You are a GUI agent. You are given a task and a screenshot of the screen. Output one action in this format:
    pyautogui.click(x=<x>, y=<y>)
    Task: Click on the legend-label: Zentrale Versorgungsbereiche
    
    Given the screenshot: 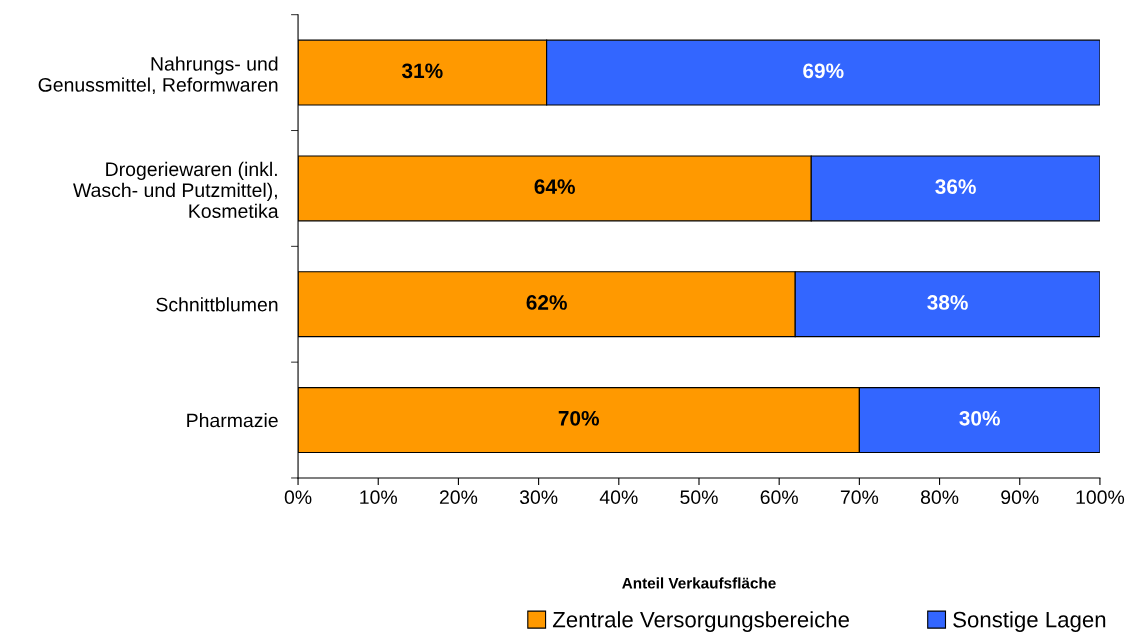 What is the action you would take?
    pyautogui.click(x=700, y=621)
    